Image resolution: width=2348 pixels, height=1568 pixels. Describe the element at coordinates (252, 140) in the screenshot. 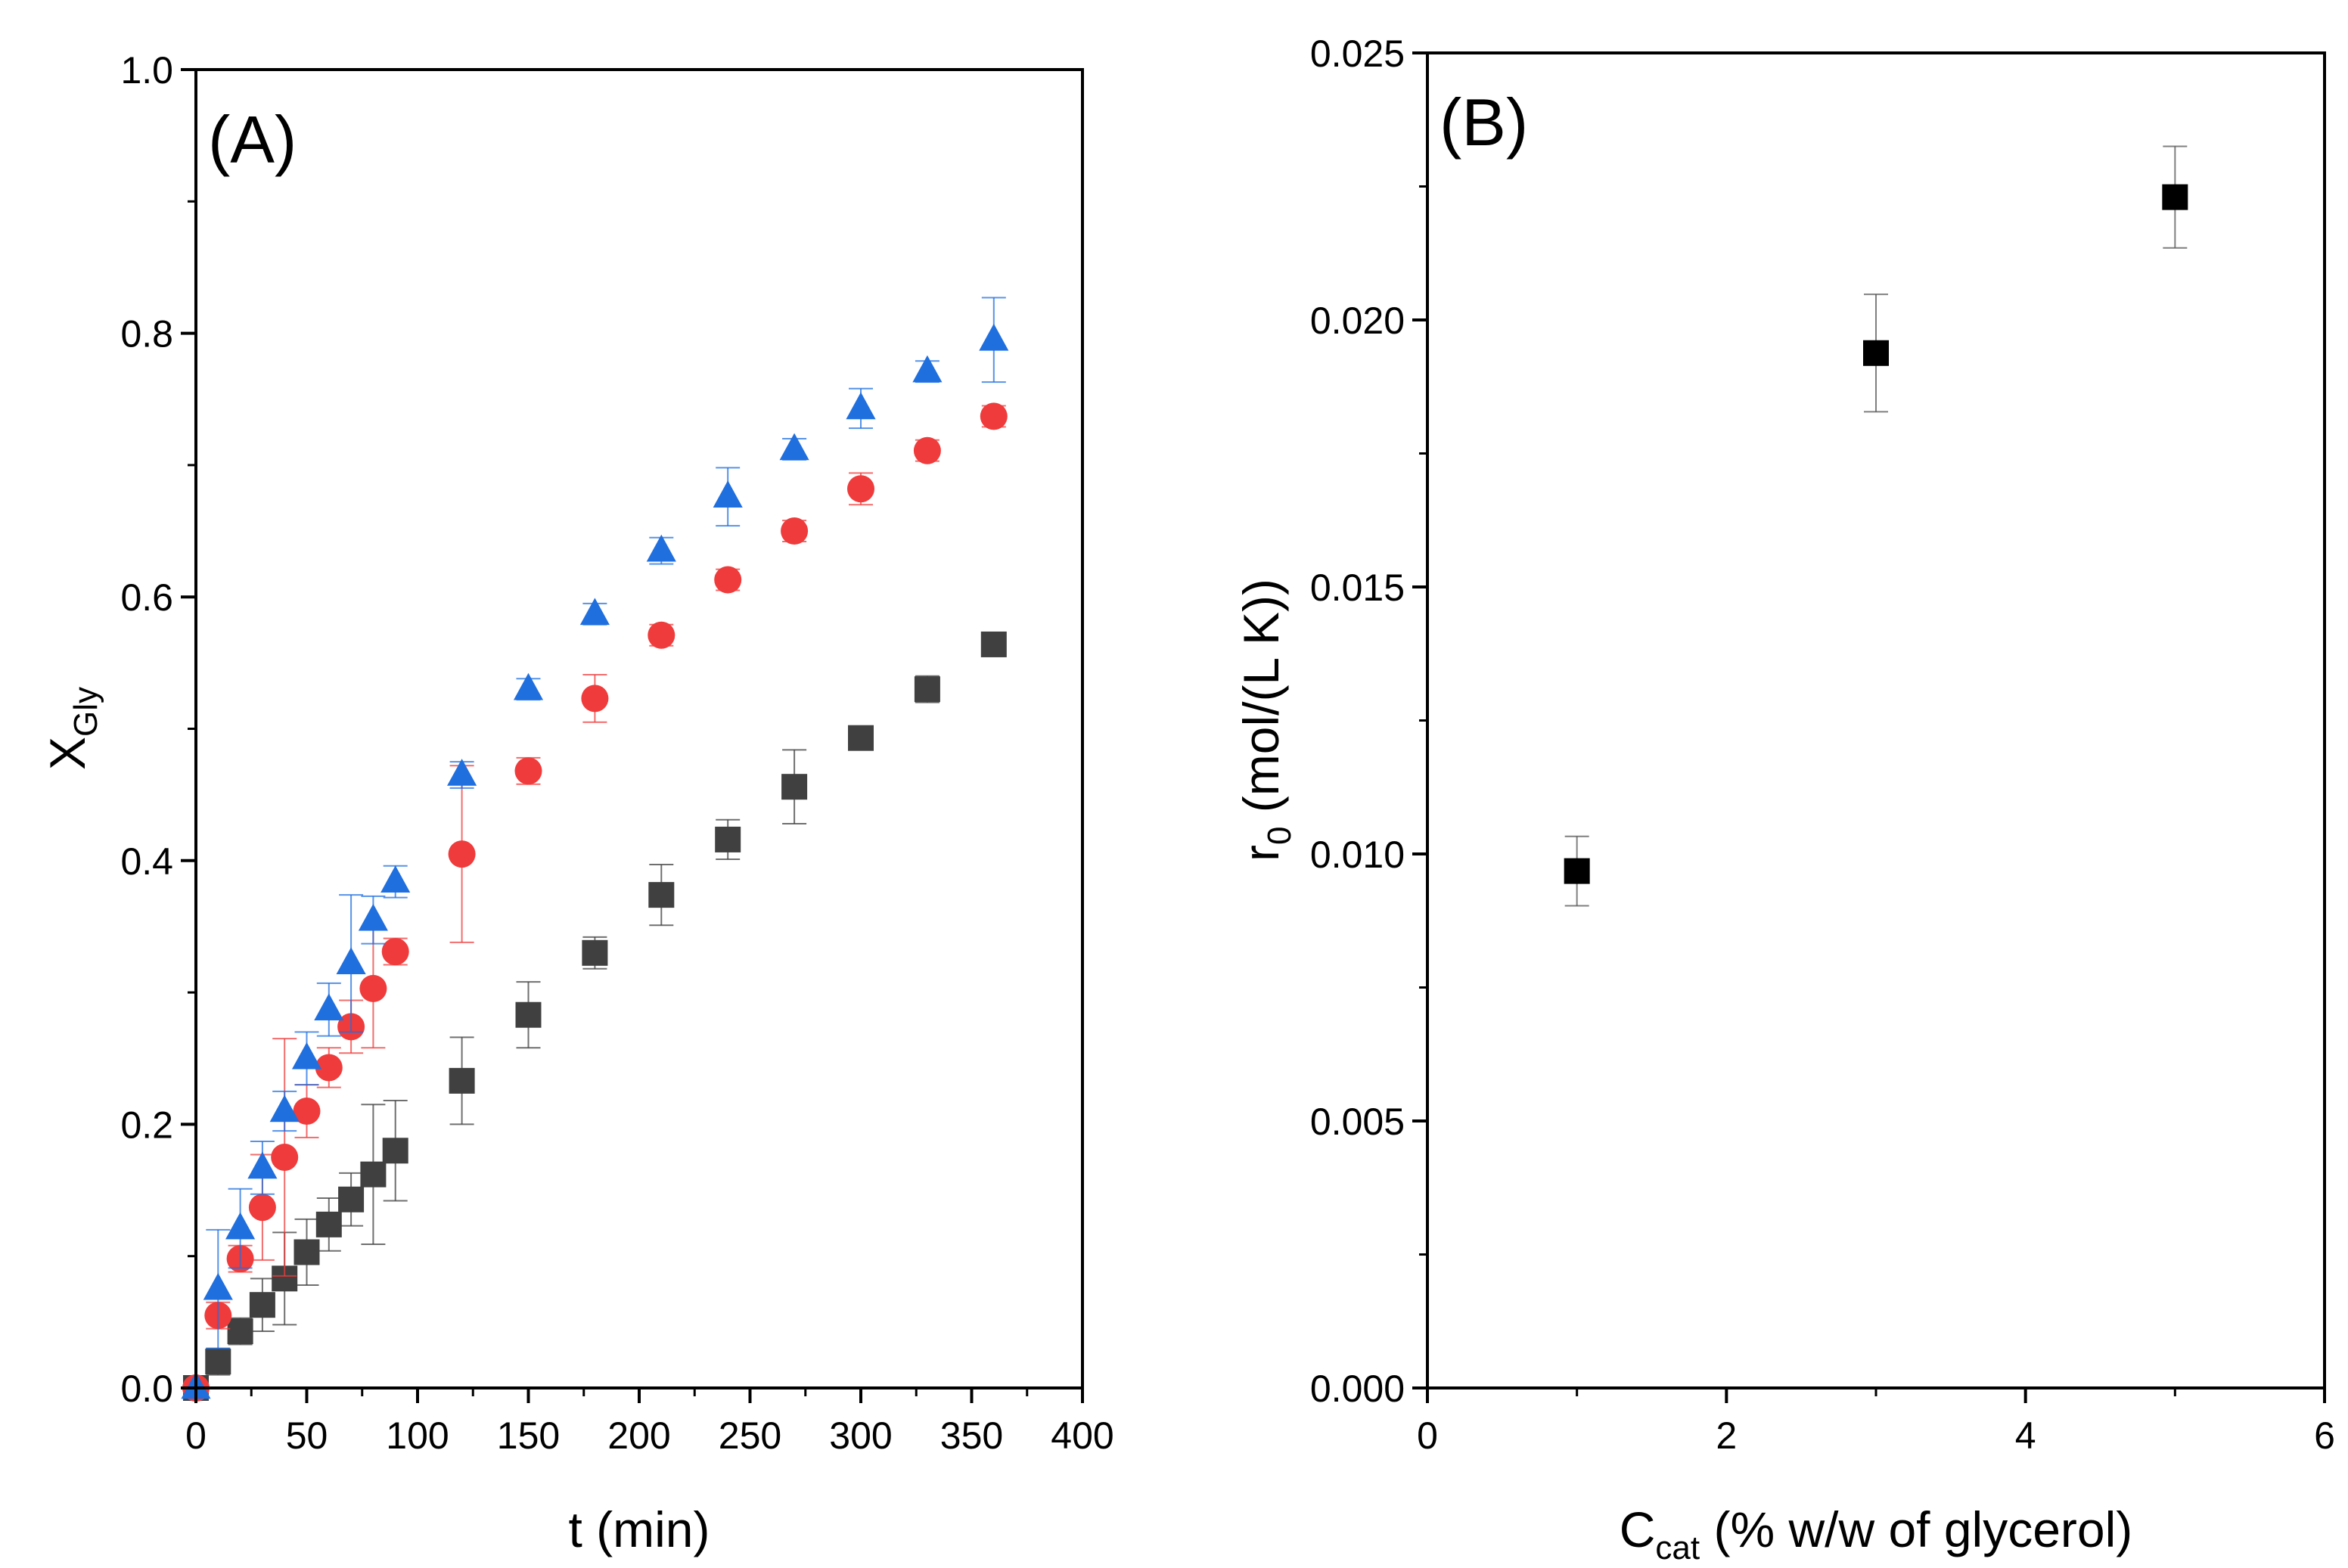

I see `chart-a-panel-label: (A)` at that location.